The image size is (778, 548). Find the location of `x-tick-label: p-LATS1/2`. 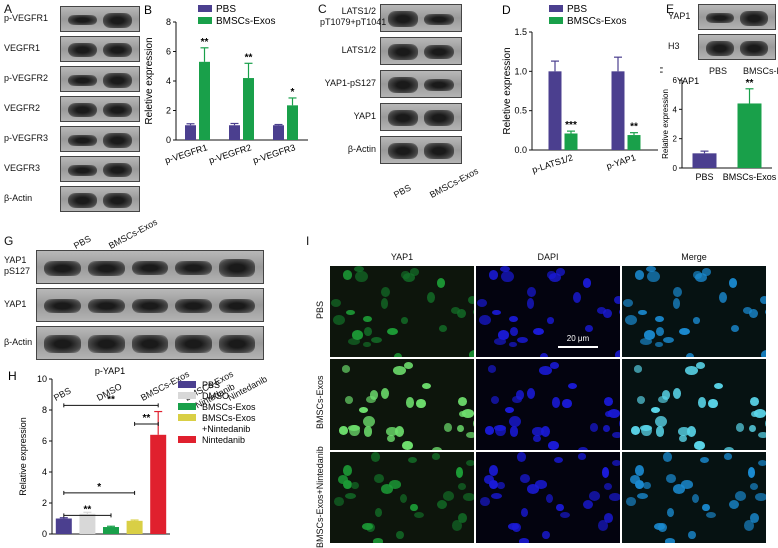

x-tick-label: p-LATS1/2 is located at coordinates (552, 163).